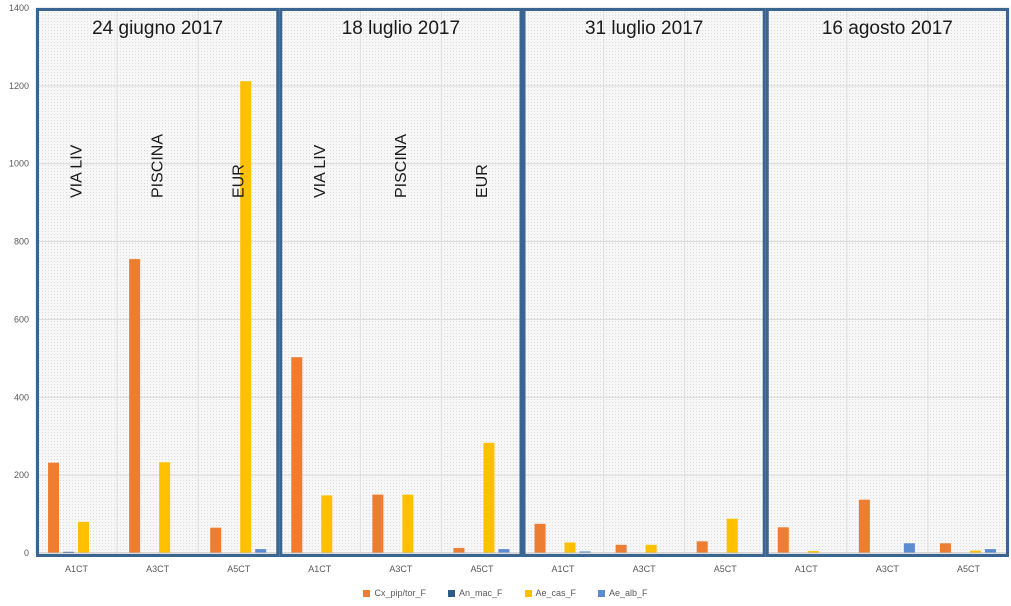 The height and width of the screenshot is (606, 1011). What do you see at coordinates (21, 475) in the screenshot?
I see `y-tick-label: 200` at bounding box center [21, 475].